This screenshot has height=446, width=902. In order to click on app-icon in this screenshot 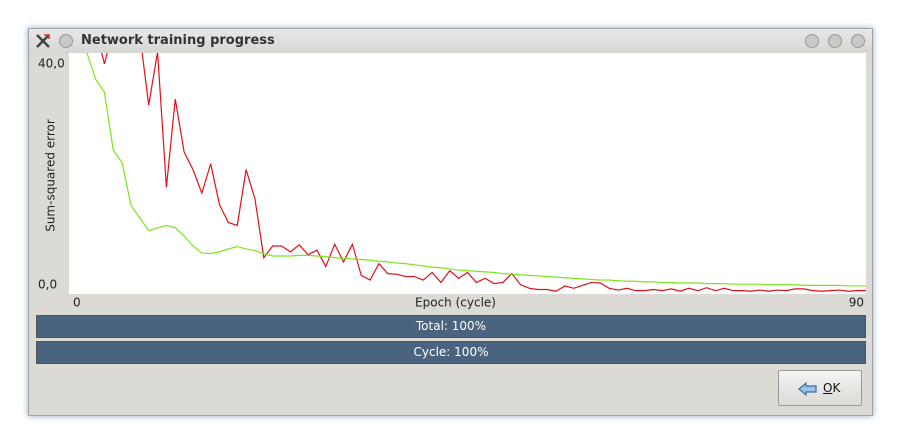, I will do `click(43, 41)`.